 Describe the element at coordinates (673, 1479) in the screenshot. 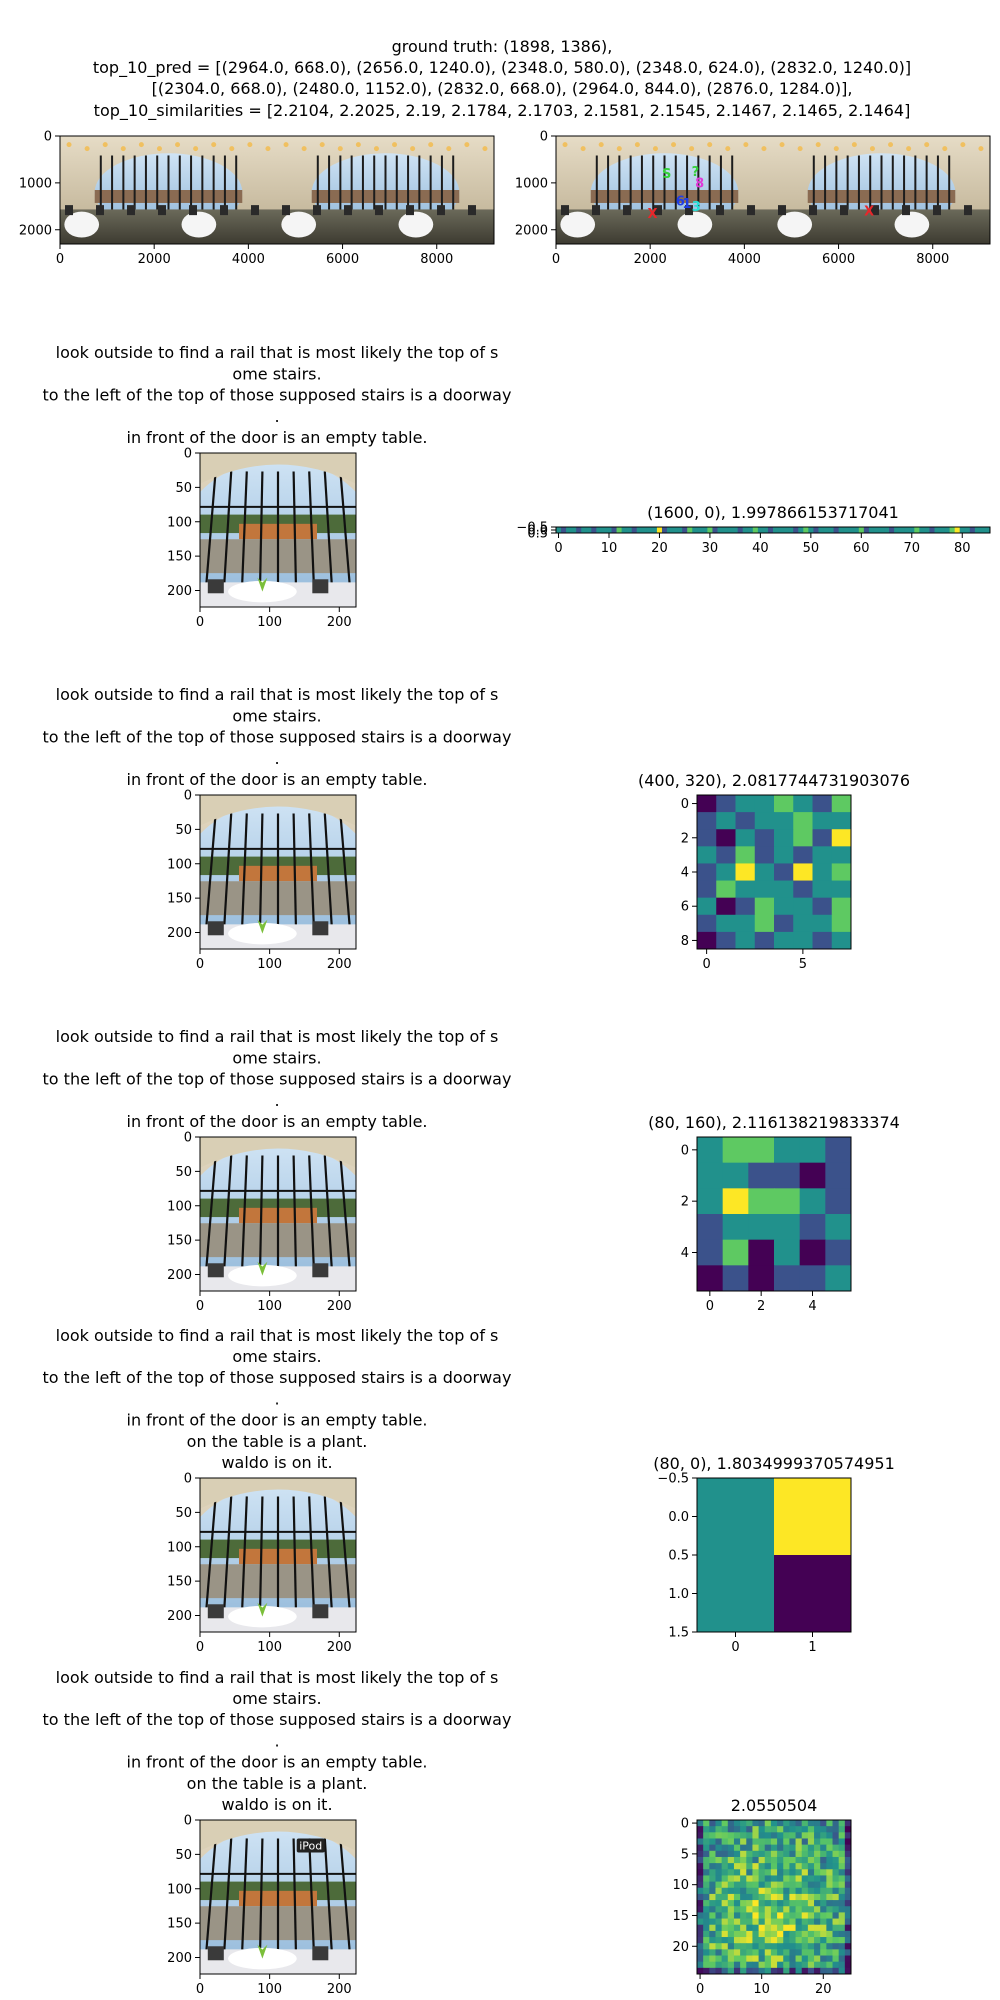

I see `heat-4-ytick-label: −0.5` at that location.